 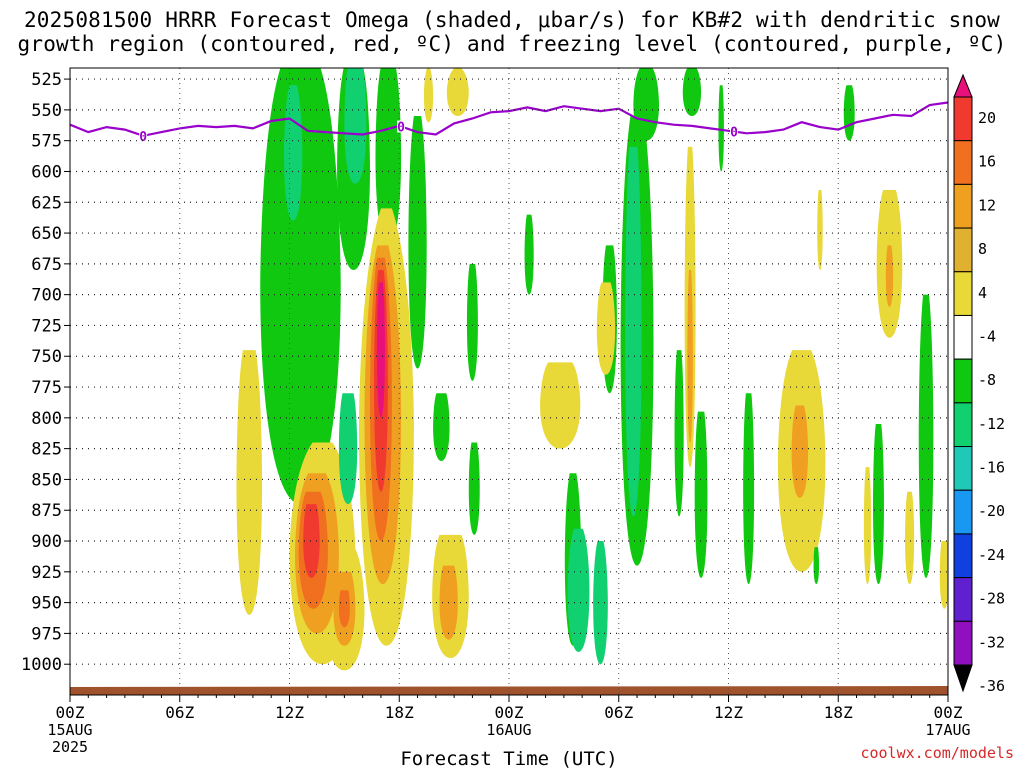 What do you see at coordinates (991, 468) in the screenshot?
I see `colorbar-label: -16` at bounding box center [991, 468].